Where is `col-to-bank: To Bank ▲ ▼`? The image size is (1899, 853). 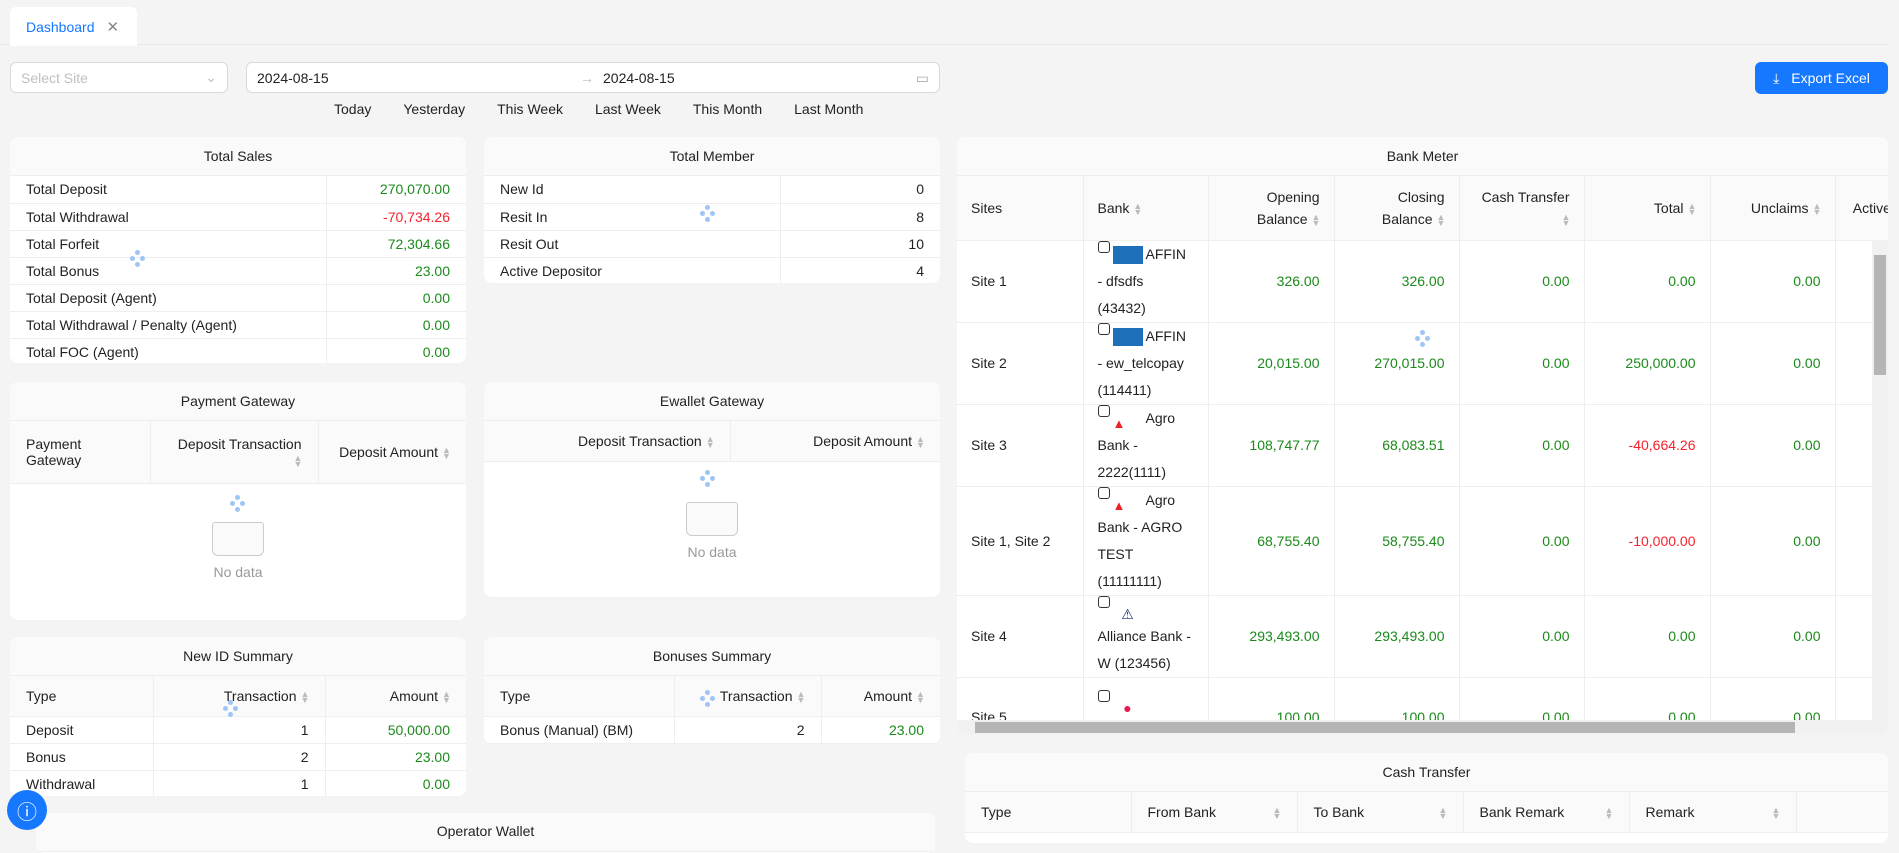 col-to-bank: To Bank ▲ ▼ is located at coordinates (1380, 812).